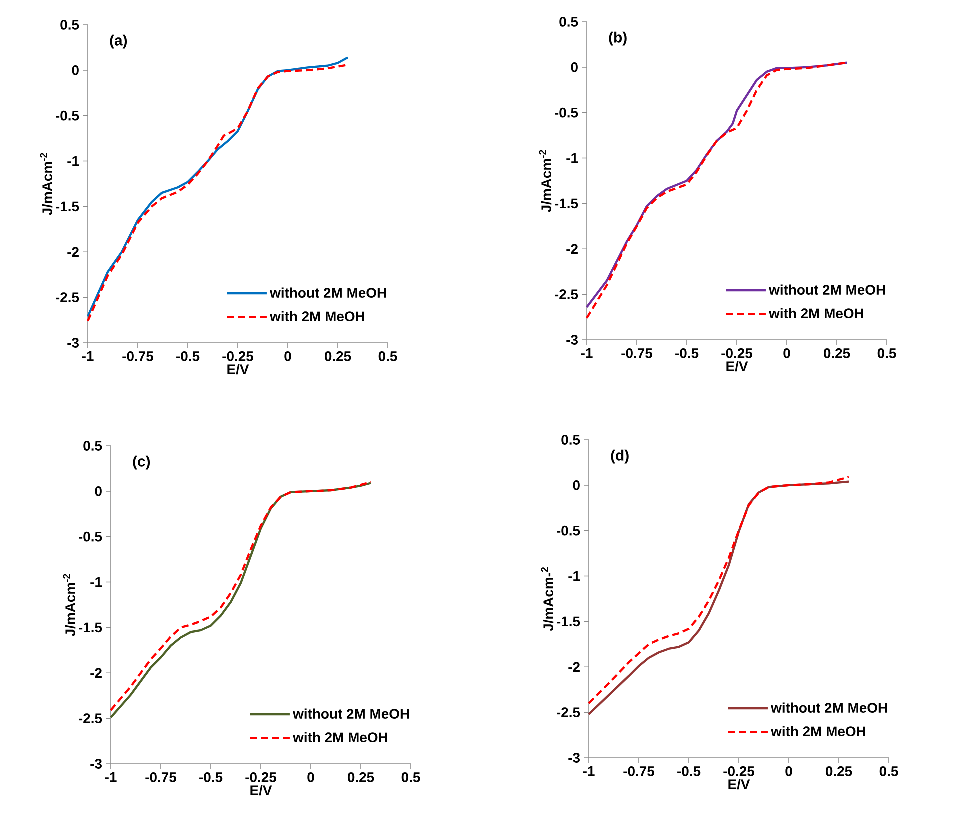 Image resolution: width=976 pixels, height=821 pixels. What do you see at coordinates (547, 599) in the screenshot?
I see `y-axis-title: J/mAcm-$^{2}$` at bounding box center [547, 599].